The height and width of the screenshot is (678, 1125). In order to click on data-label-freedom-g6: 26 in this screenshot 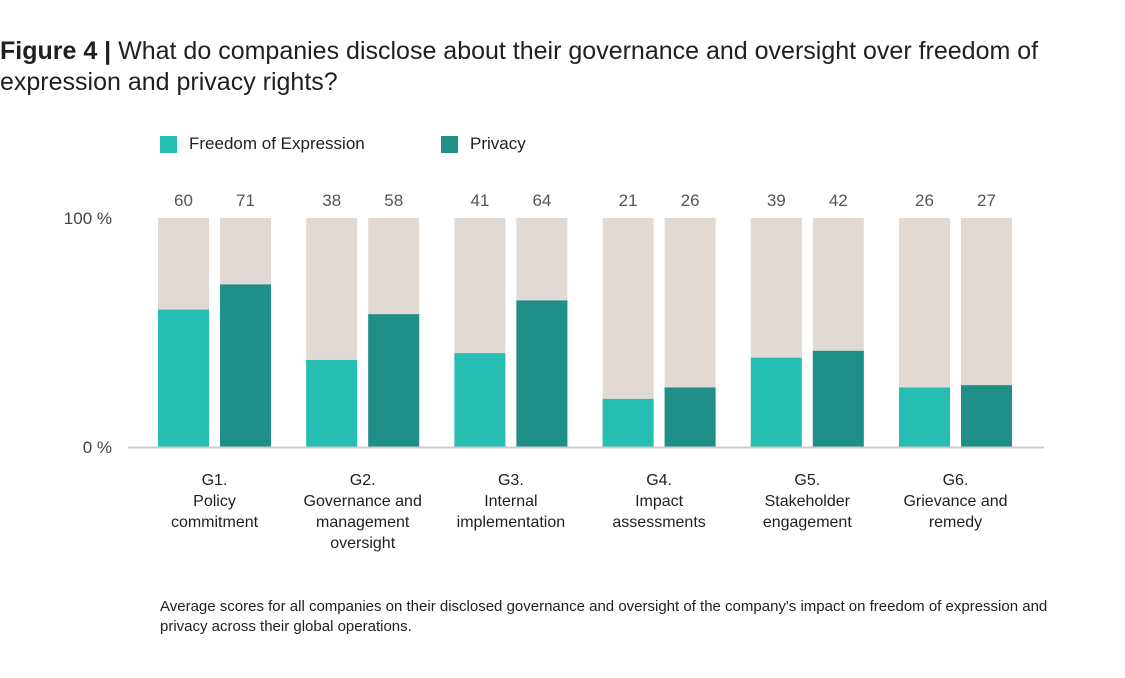, I will do `click(924, 200)`.